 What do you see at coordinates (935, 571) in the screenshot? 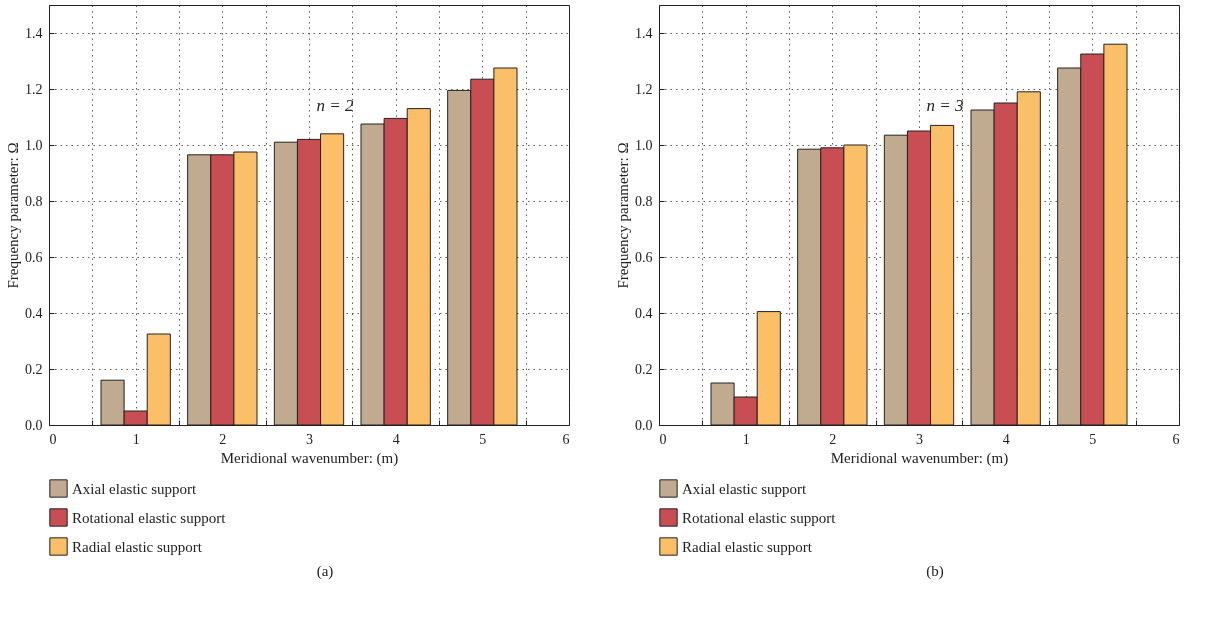
I see `text: (b)` at bounding box center [935, 571].